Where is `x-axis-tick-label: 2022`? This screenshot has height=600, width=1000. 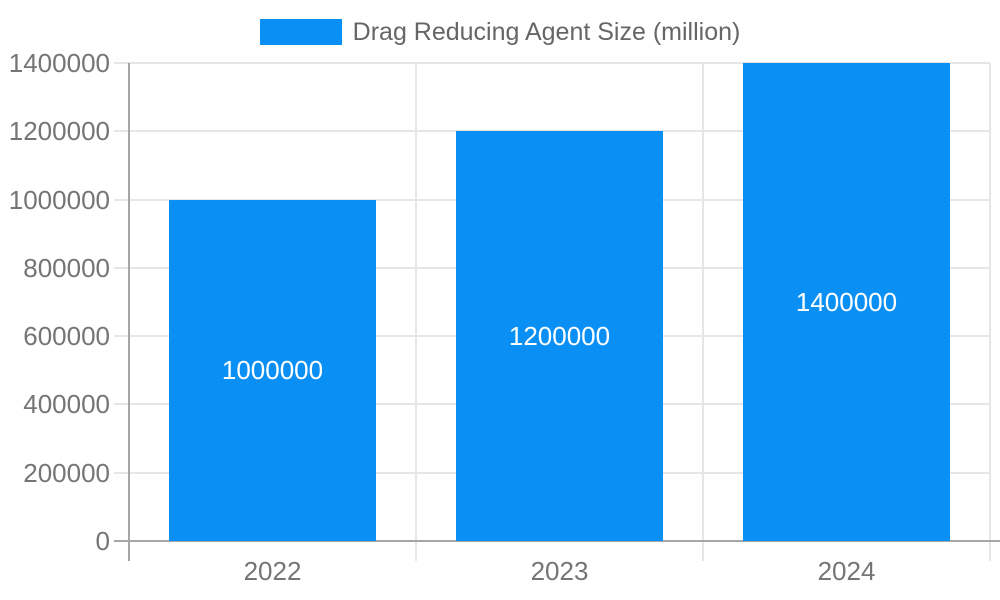
x-axis-tick-label: 2022 is located at coordinates (272, 571).